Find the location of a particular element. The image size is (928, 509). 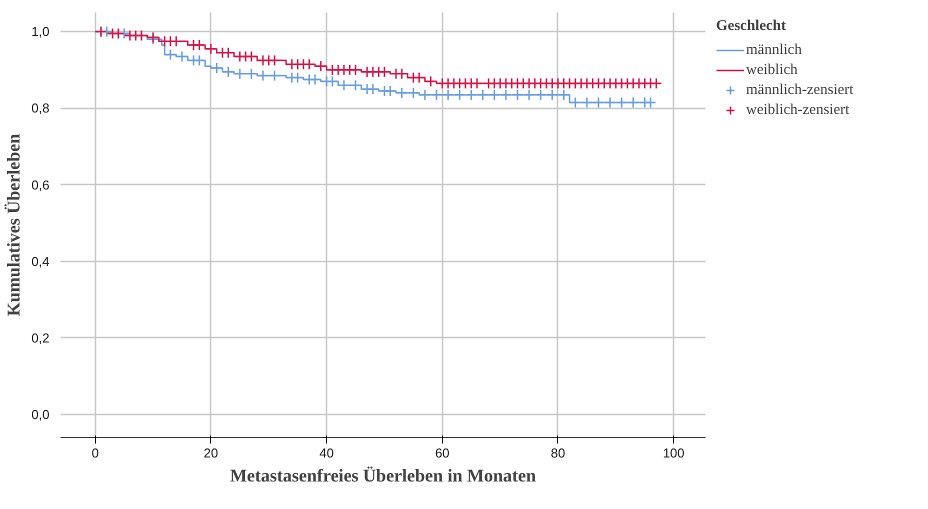

y-tick-label: 0,0 is located at coordinates (40, 414).